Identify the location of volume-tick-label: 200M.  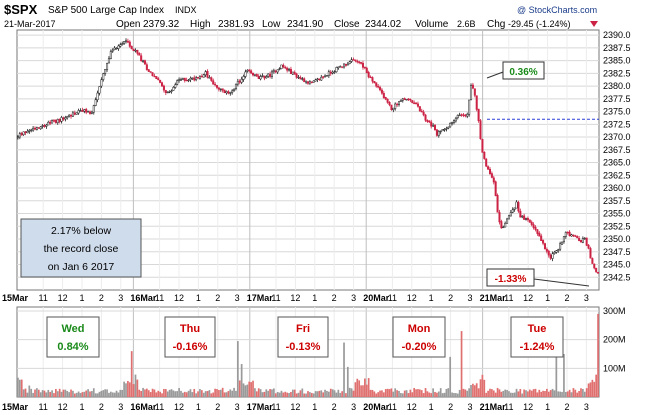
(614, 340).